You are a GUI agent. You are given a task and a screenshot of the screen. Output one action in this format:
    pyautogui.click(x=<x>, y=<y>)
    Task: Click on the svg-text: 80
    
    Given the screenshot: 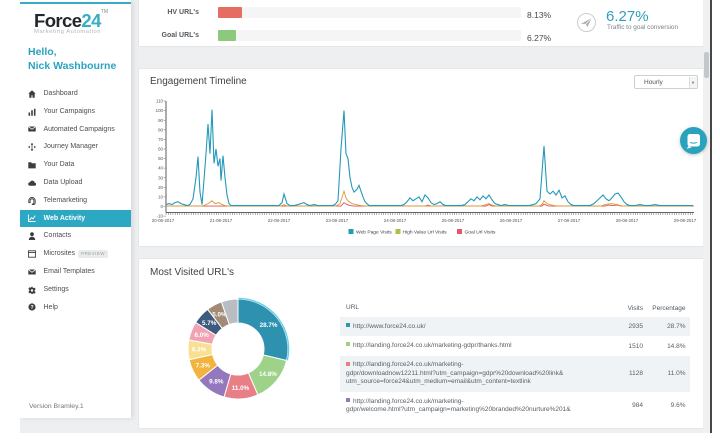 What is the action you would take?
    pyautogui.click(x=160, y=129)
    